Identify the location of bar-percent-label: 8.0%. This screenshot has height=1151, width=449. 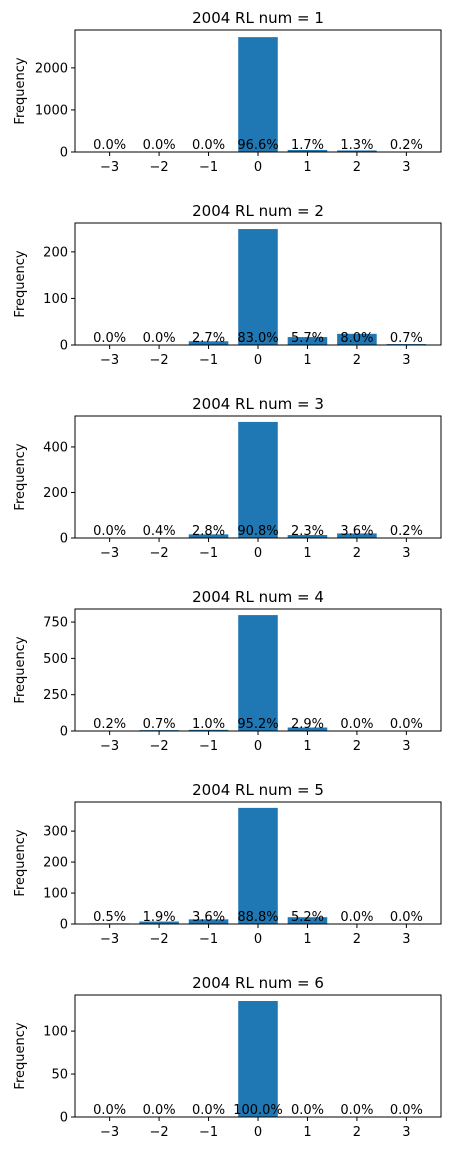
(356, 338).